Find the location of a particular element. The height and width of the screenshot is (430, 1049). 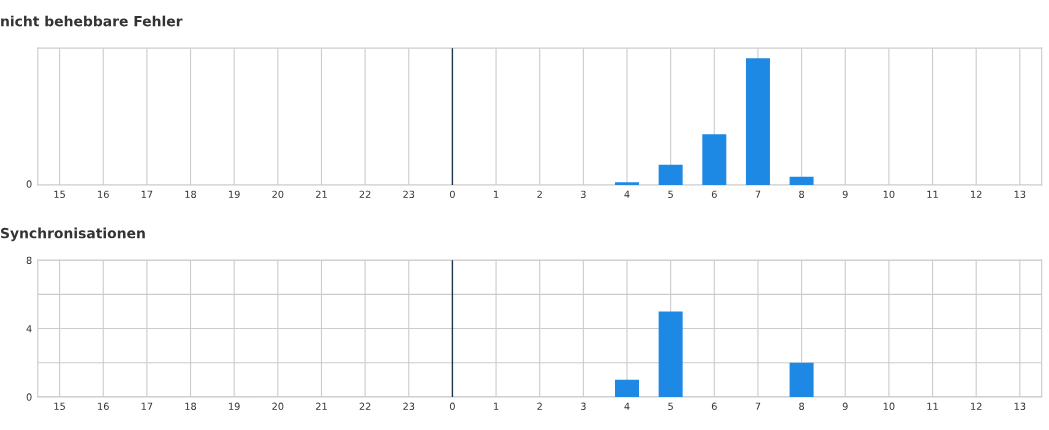

chart-title: nicht behebbare Fehler is located at coordinates (92, 21).